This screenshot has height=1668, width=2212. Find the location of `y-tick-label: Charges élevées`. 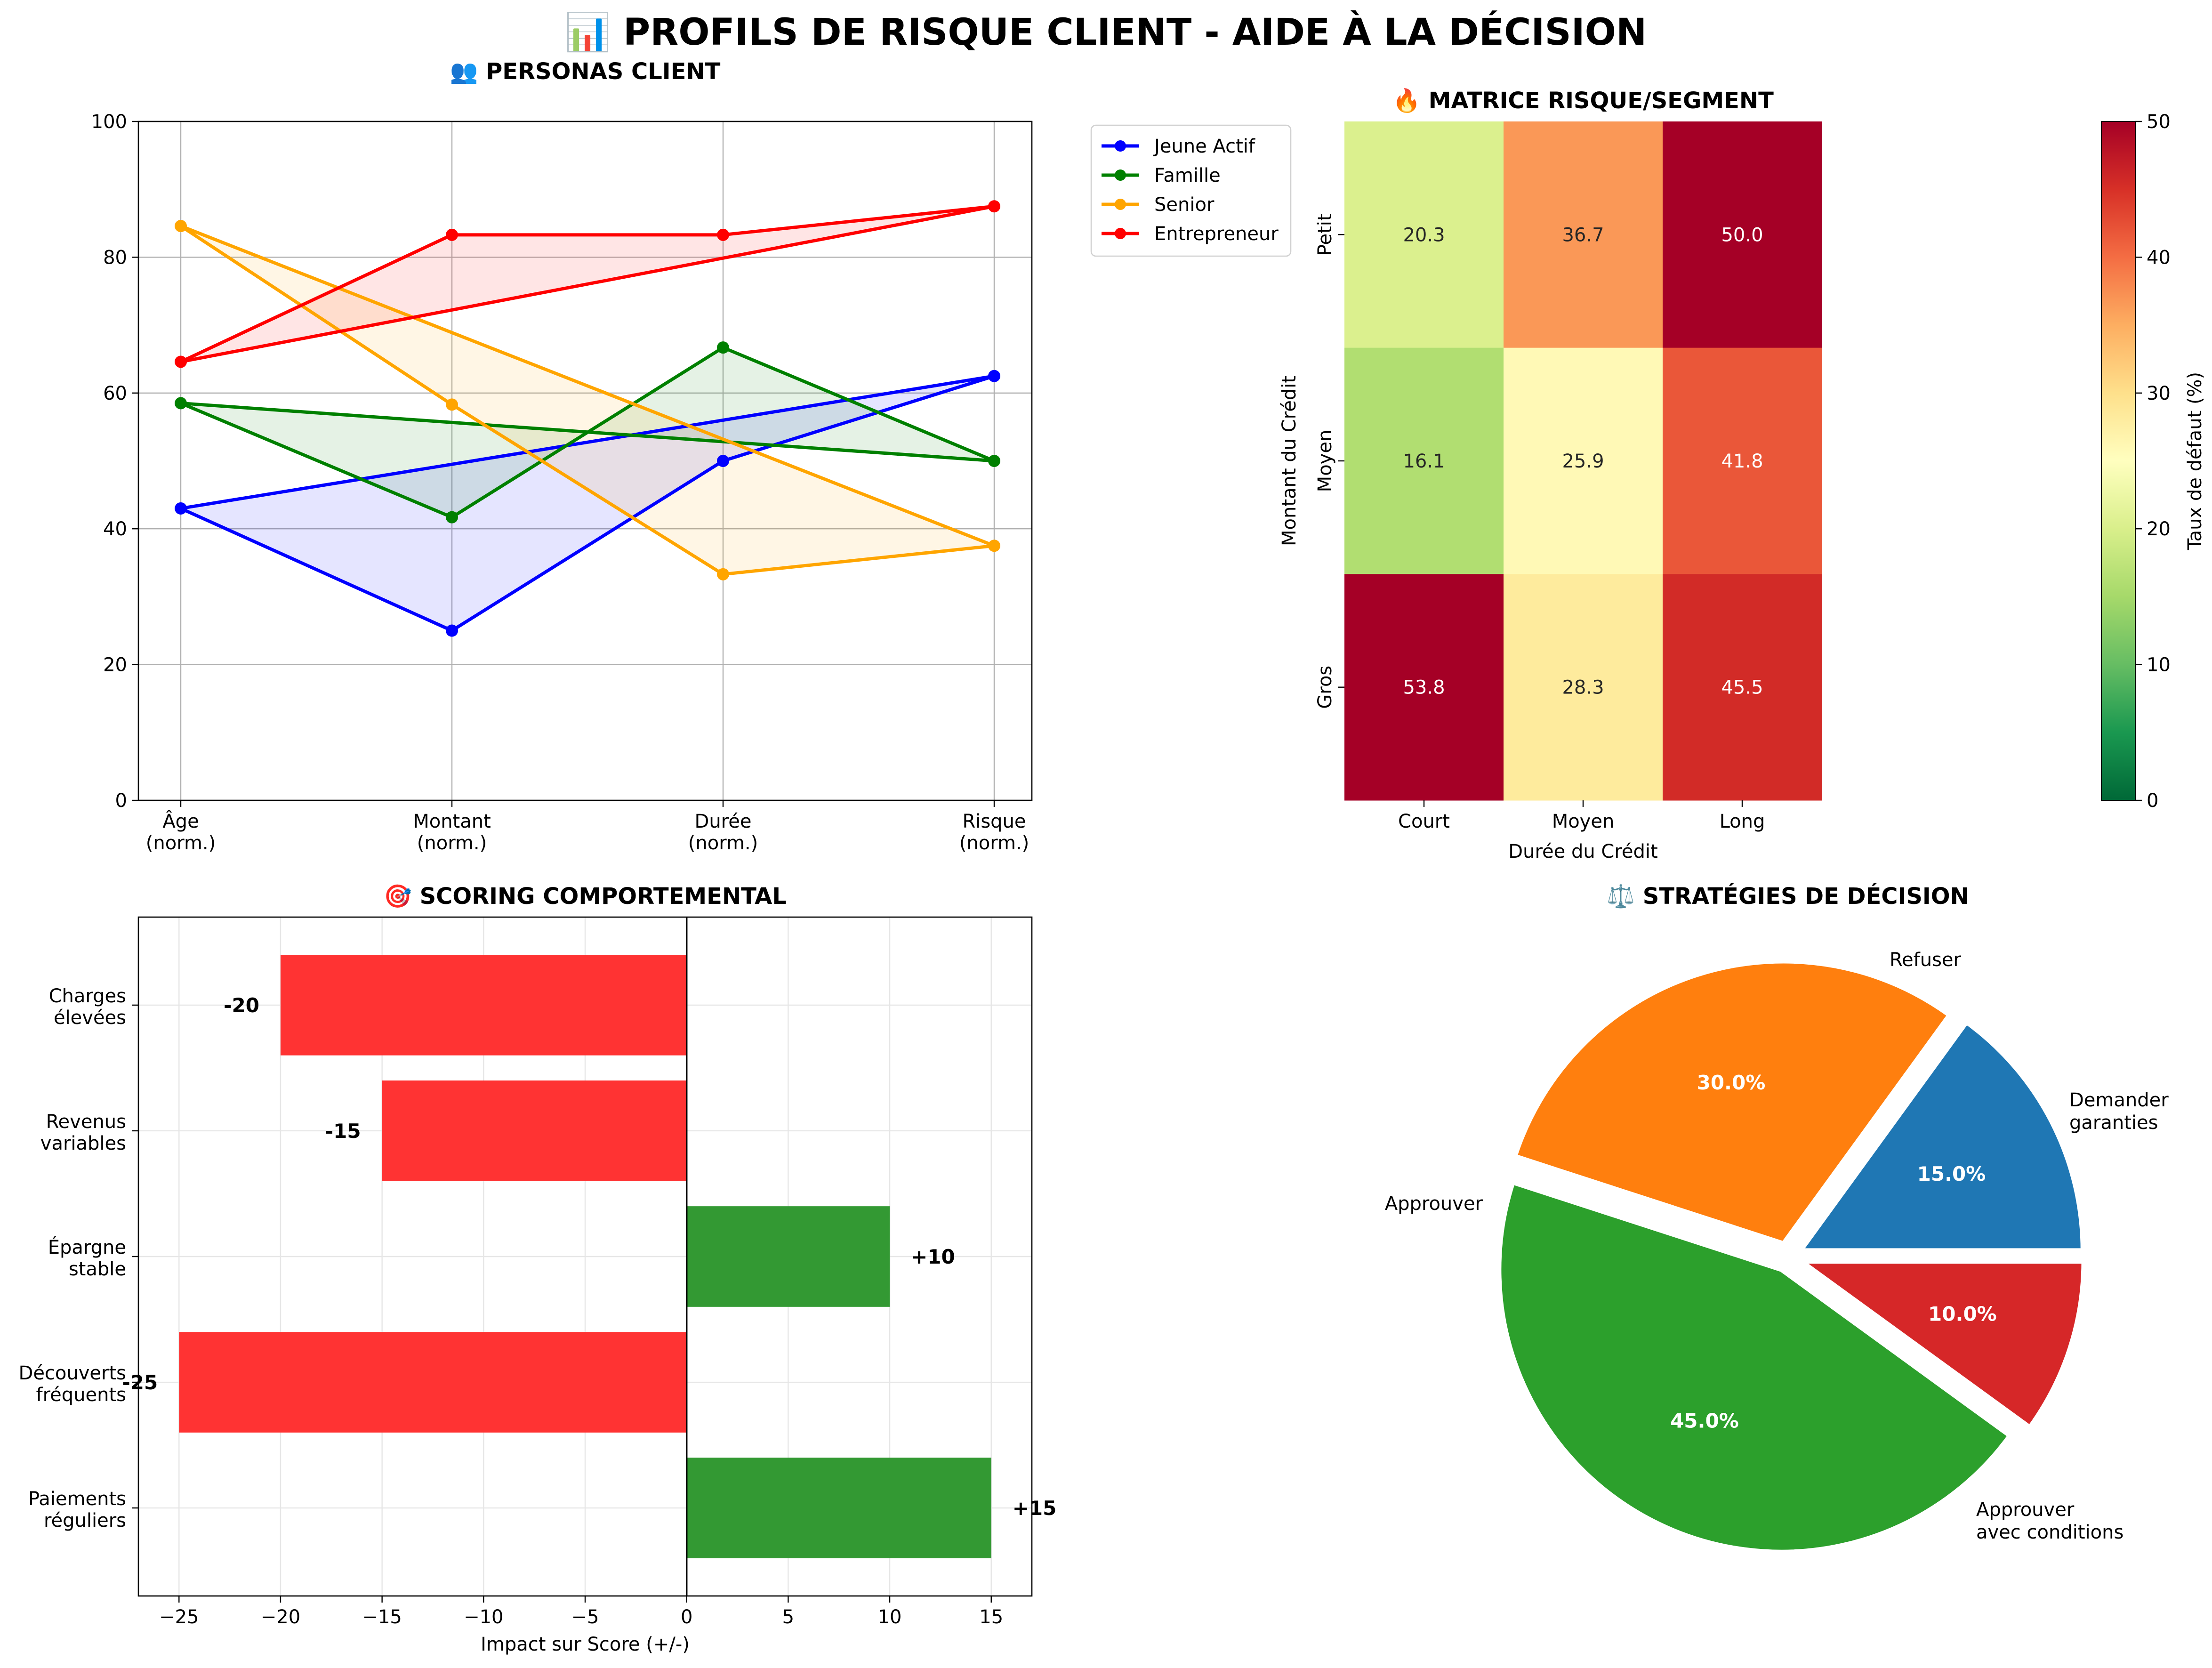

y-tick-label: Charges élevées is located at coordinates (87, 1007).